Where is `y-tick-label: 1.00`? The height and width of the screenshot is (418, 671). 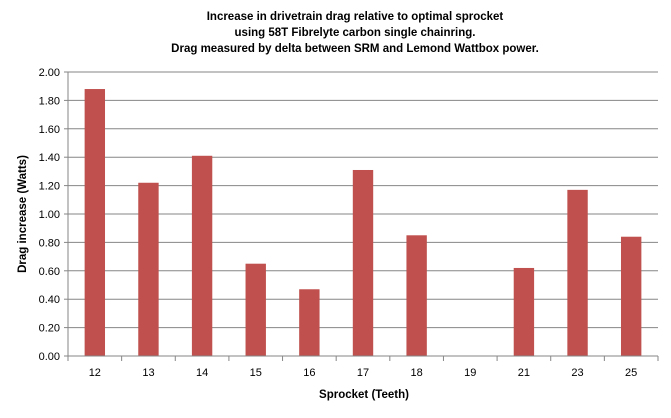 y-tick-label: 1.00 is located at coordinates (49, 215).